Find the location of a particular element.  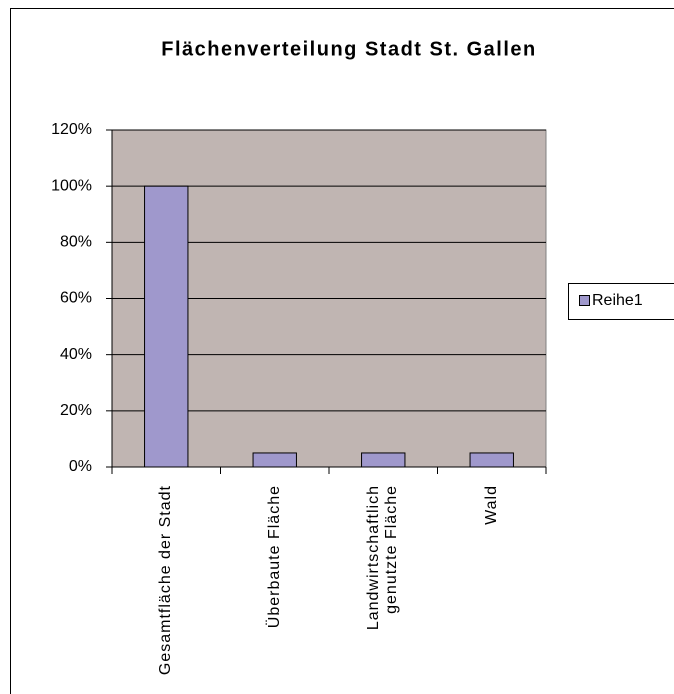

x-tick-label: Wald is located at coordinates (491, 505).